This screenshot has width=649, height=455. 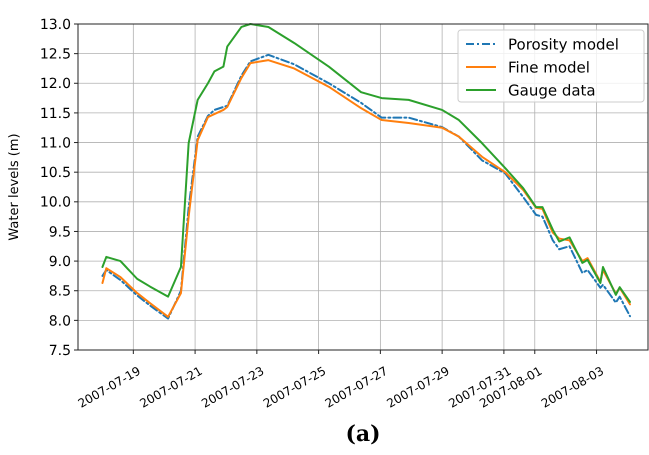 What do you see at coordinates (55, 202) in the screenshot?
I see `y-tick-label: 10.0` at bounding box center [55, 202].